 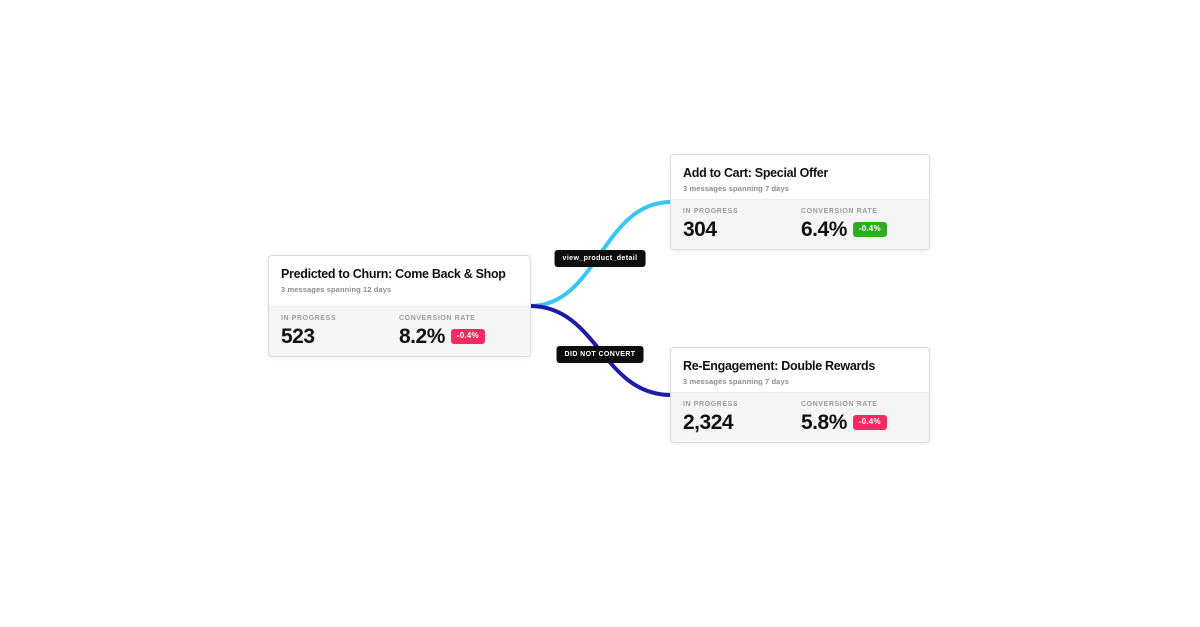 I want to click on node-subtitle: 3 messages spanning 12 days, so click(x=336, y=289).